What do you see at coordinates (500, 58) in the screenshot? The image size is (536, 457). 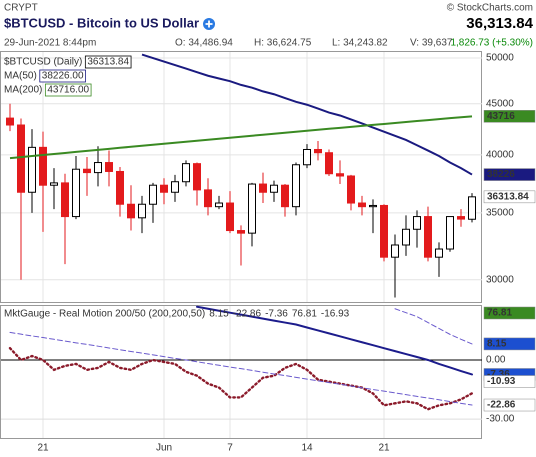 I see `y-tick-label: 50000` at bounding box center [500, 58].